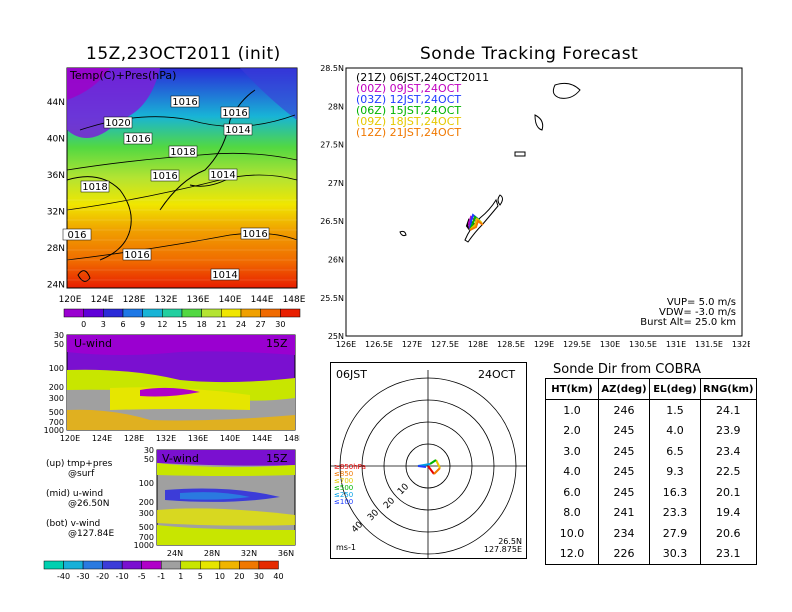 The width and height of the screenshot is (792, 612). I want to click on table-row: 10.0 234 27.9 20.6, so click(651, 533).